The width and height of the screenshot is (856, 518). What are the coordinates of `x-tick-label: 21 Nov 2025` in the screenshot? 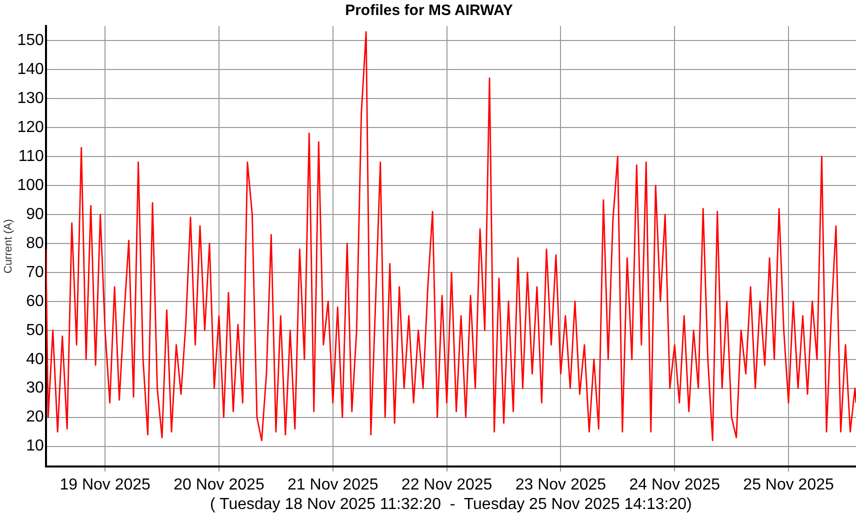 It's located at (333, 485).